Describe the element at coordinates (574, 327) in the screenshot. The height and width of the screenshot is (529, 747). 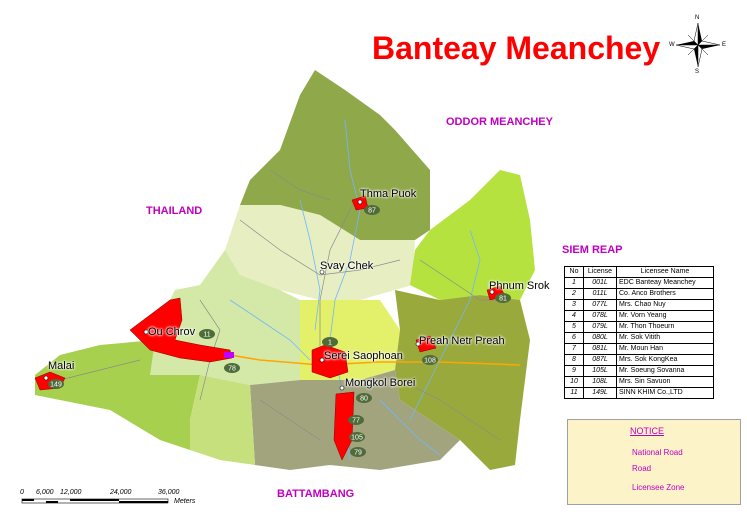
I see `cell-no: 5` at that location.